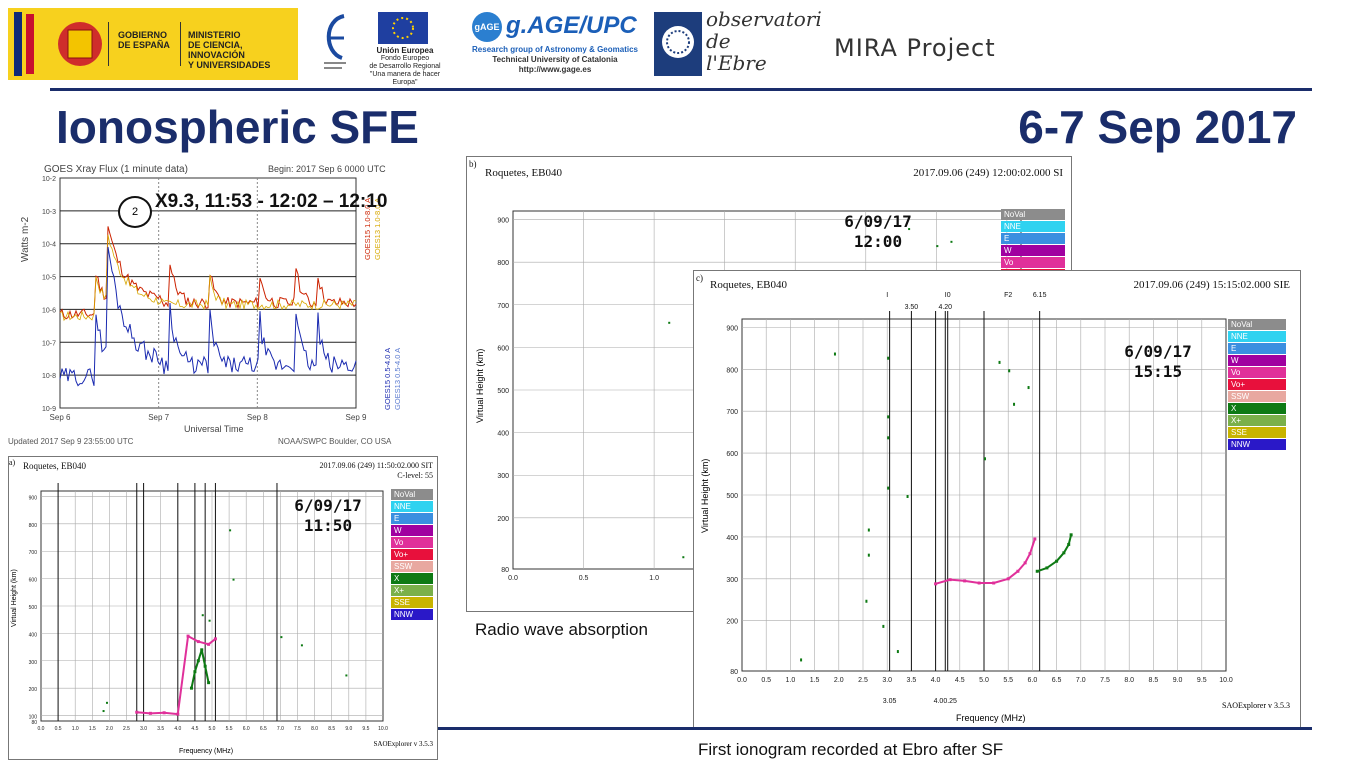 This screenshot has height=768, width=1365. Describe the element at coordinates (945, 307) in the screenshot. I see `ionogram-c-marker-label: 4.20` at that location.